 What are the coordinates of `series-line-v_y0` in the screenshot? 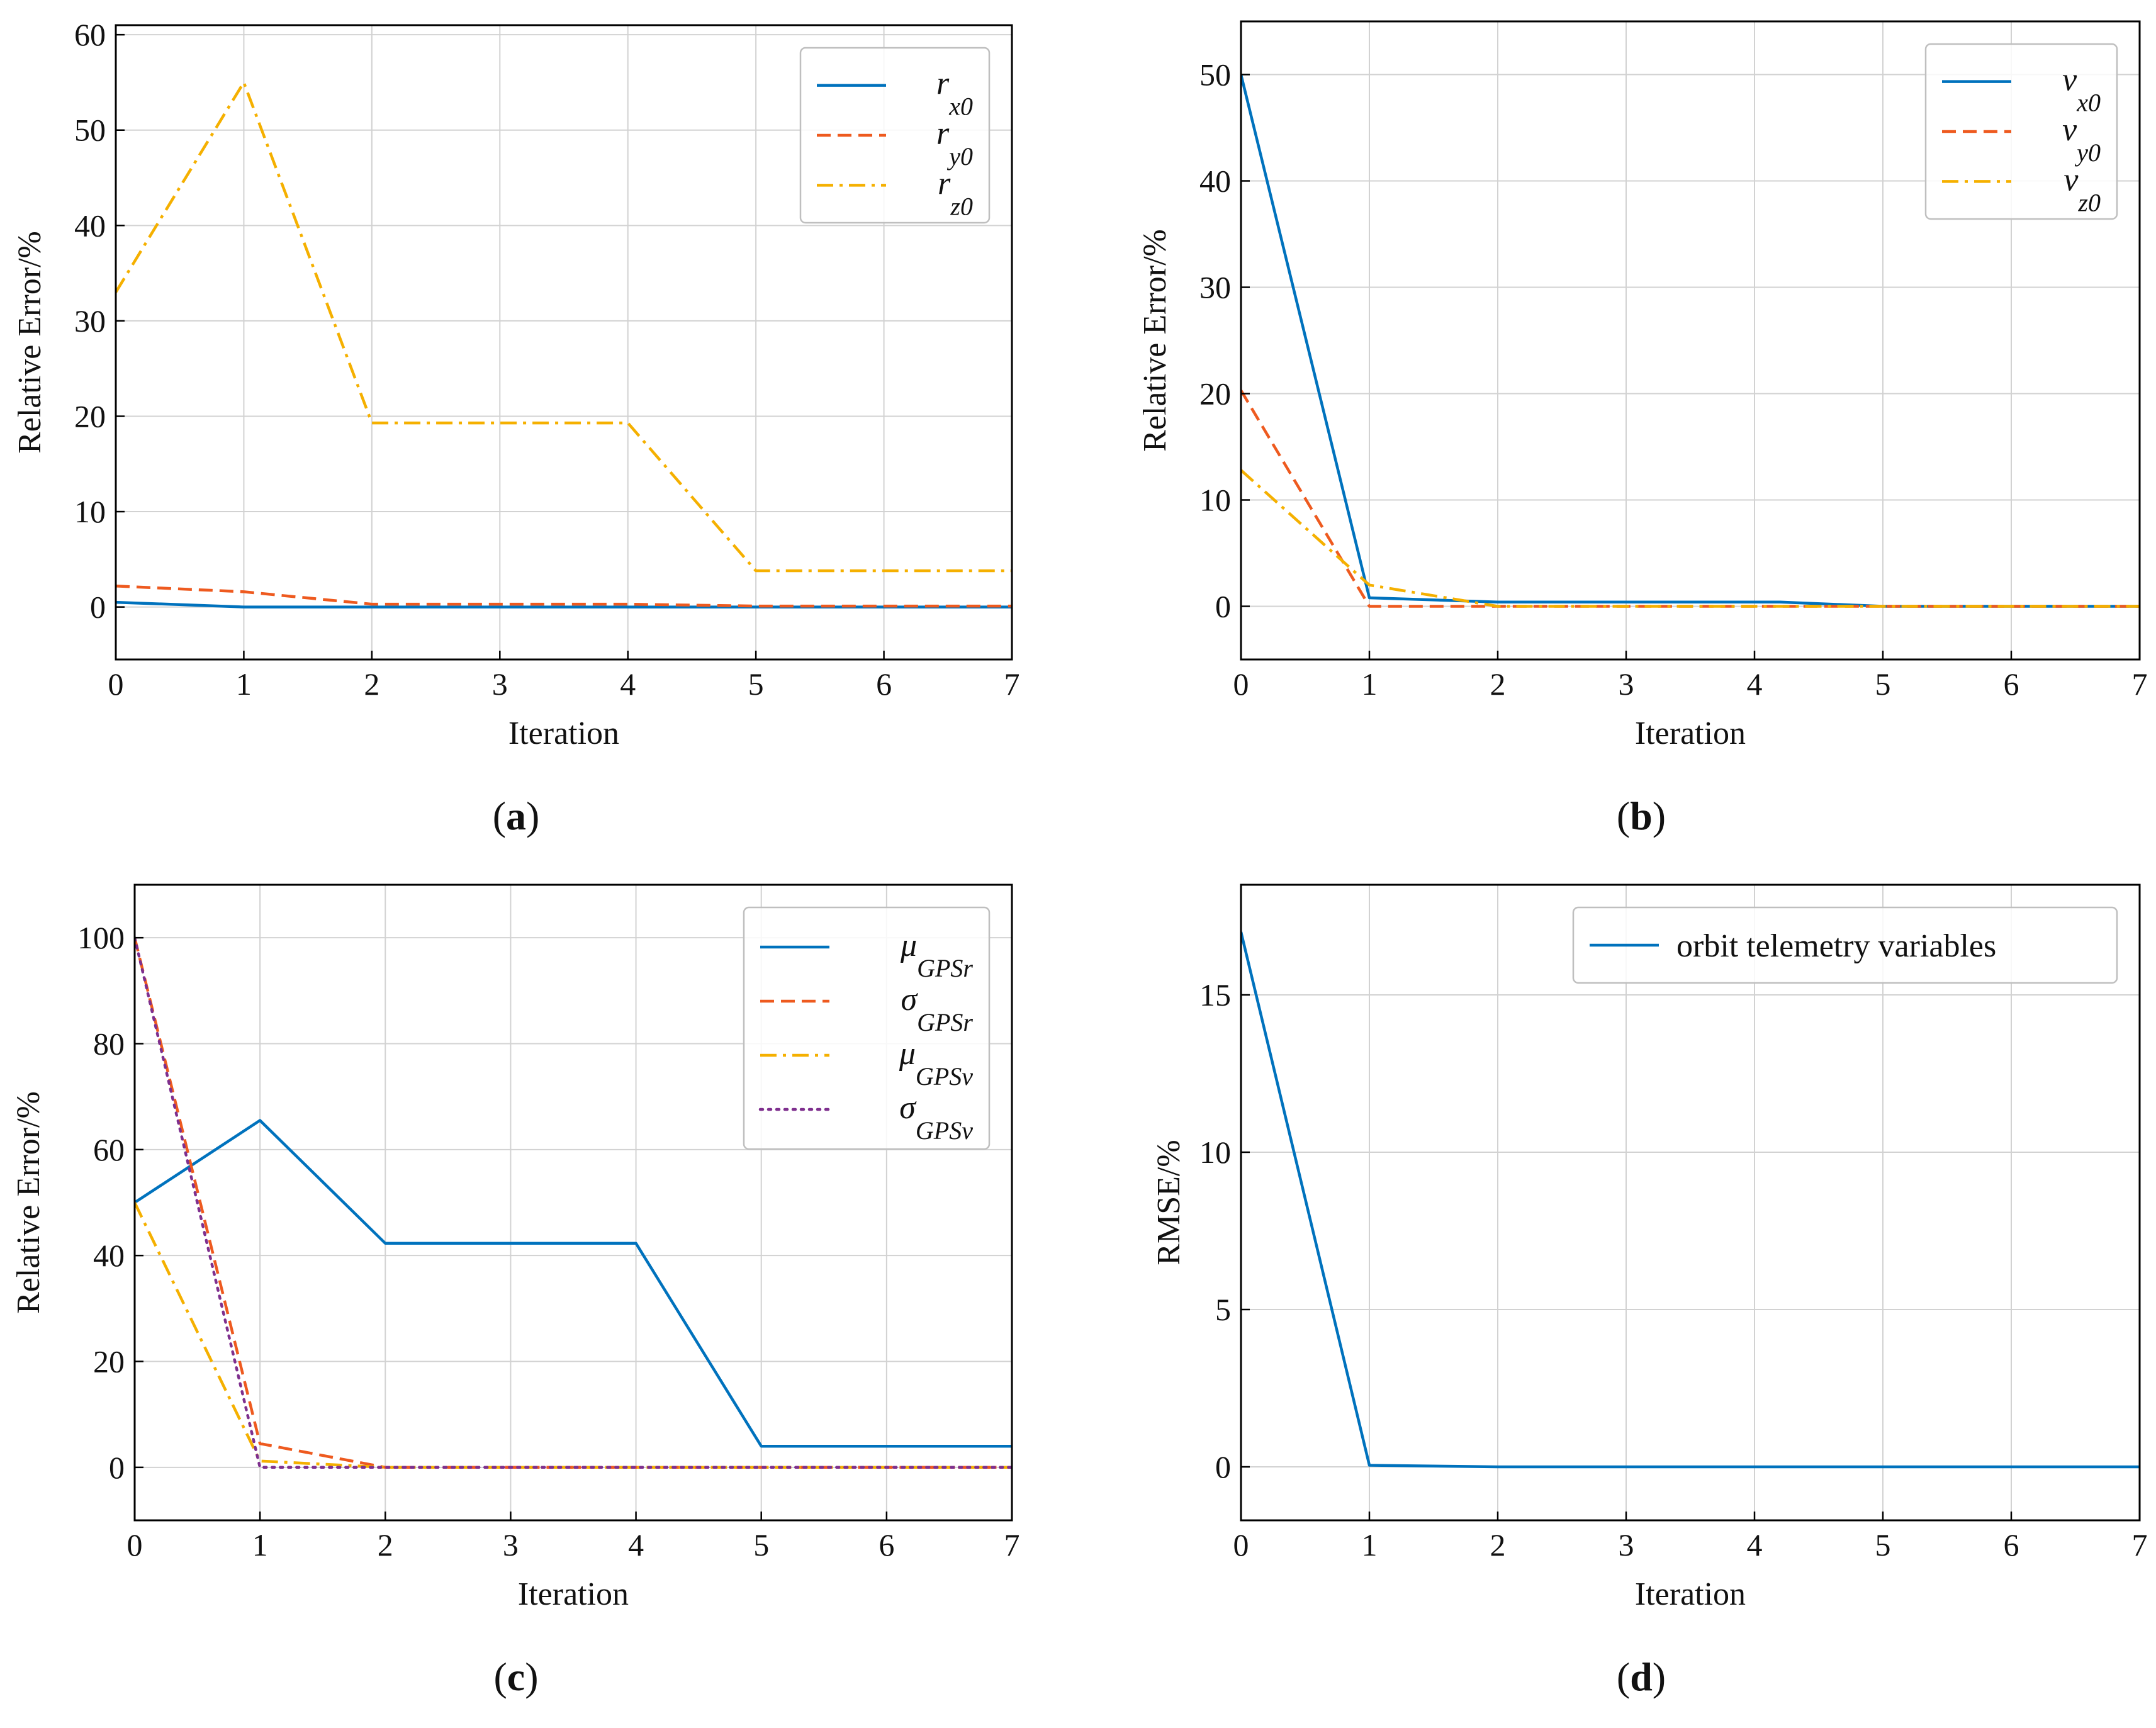 It's located at (1690, 499).